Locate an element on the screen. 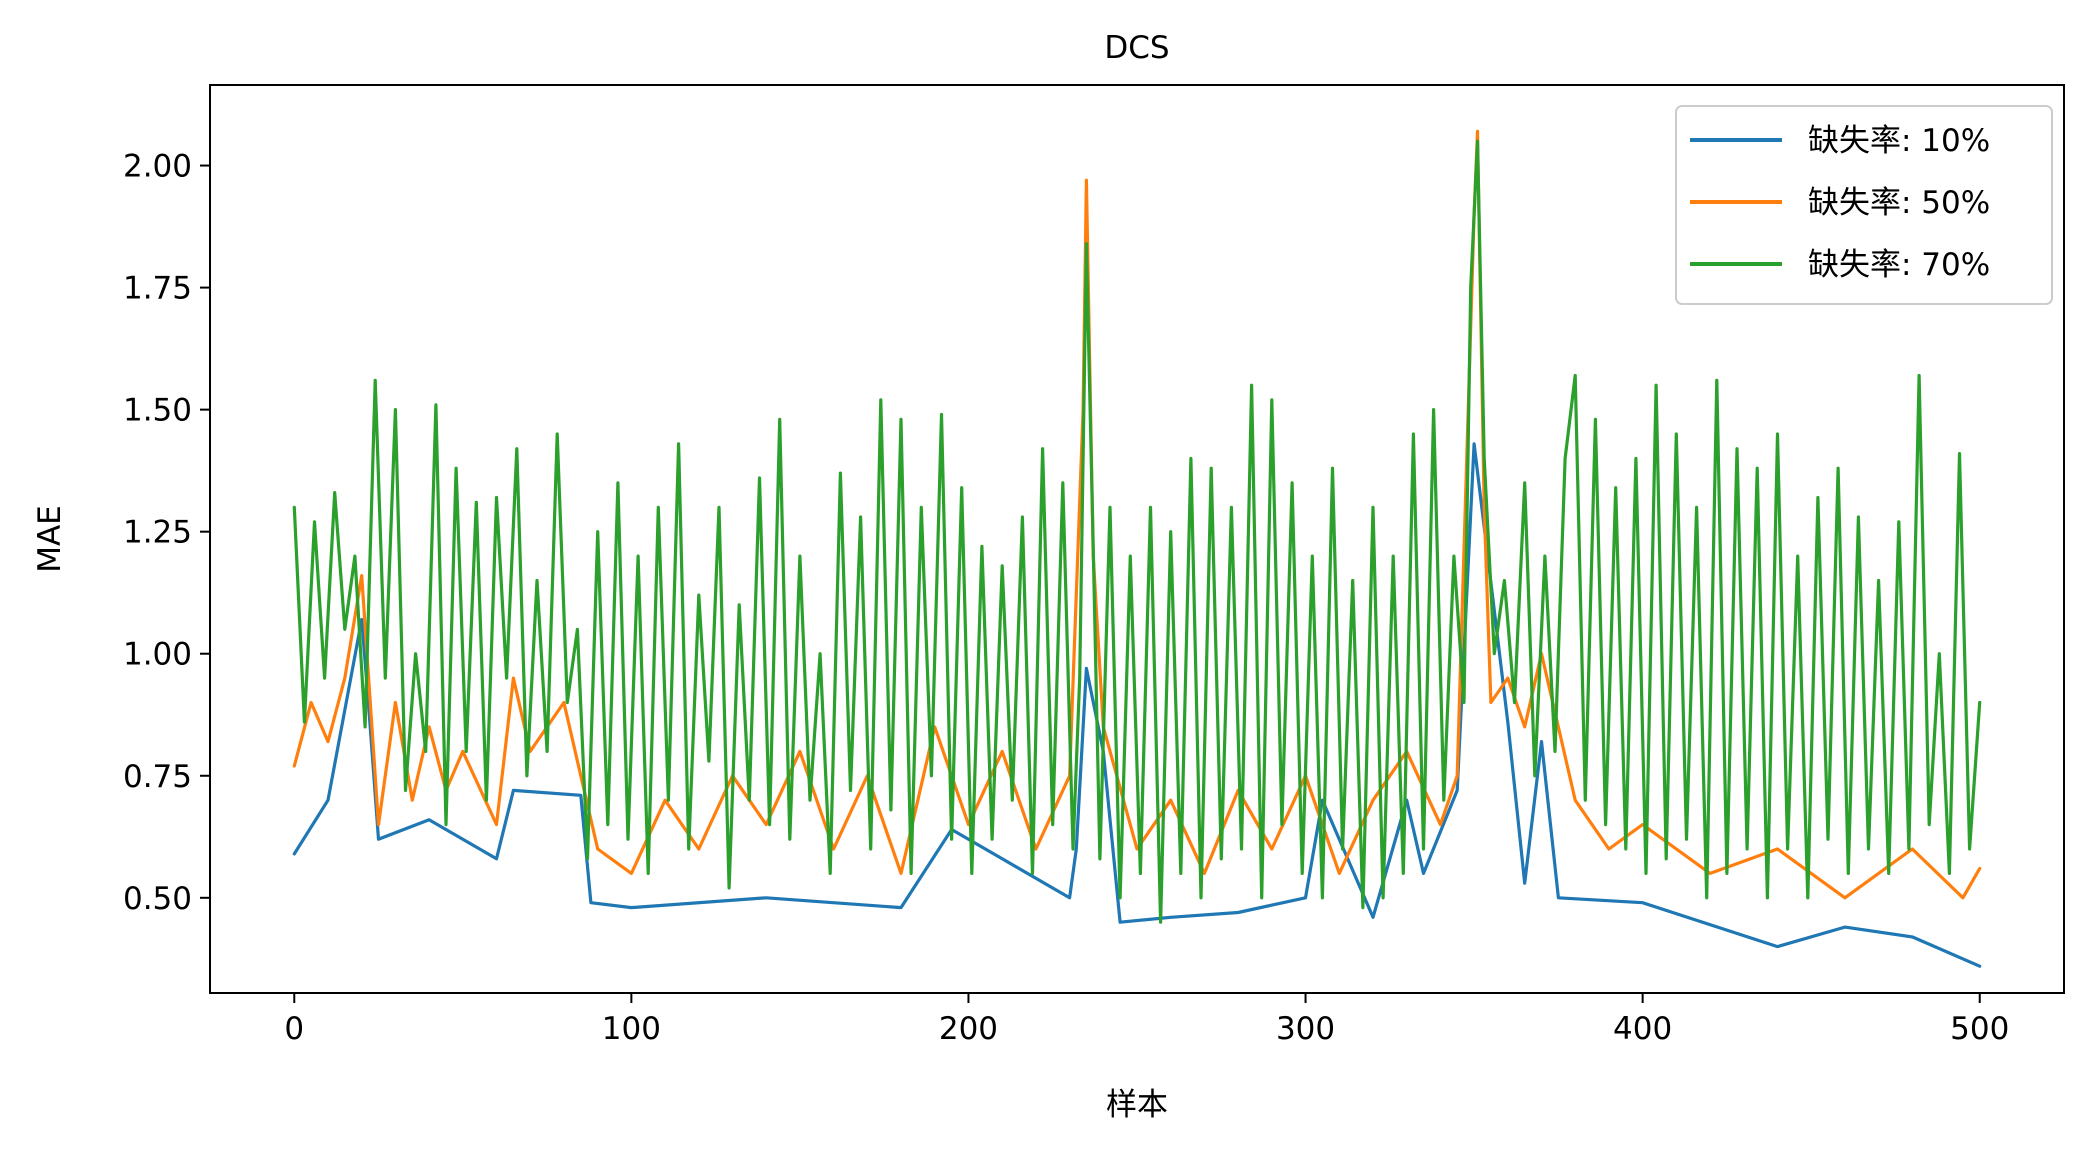 The height and width of the screenshot is (1151, 2099). x-tick-label: 200 is located at coordinates (968, 1029).